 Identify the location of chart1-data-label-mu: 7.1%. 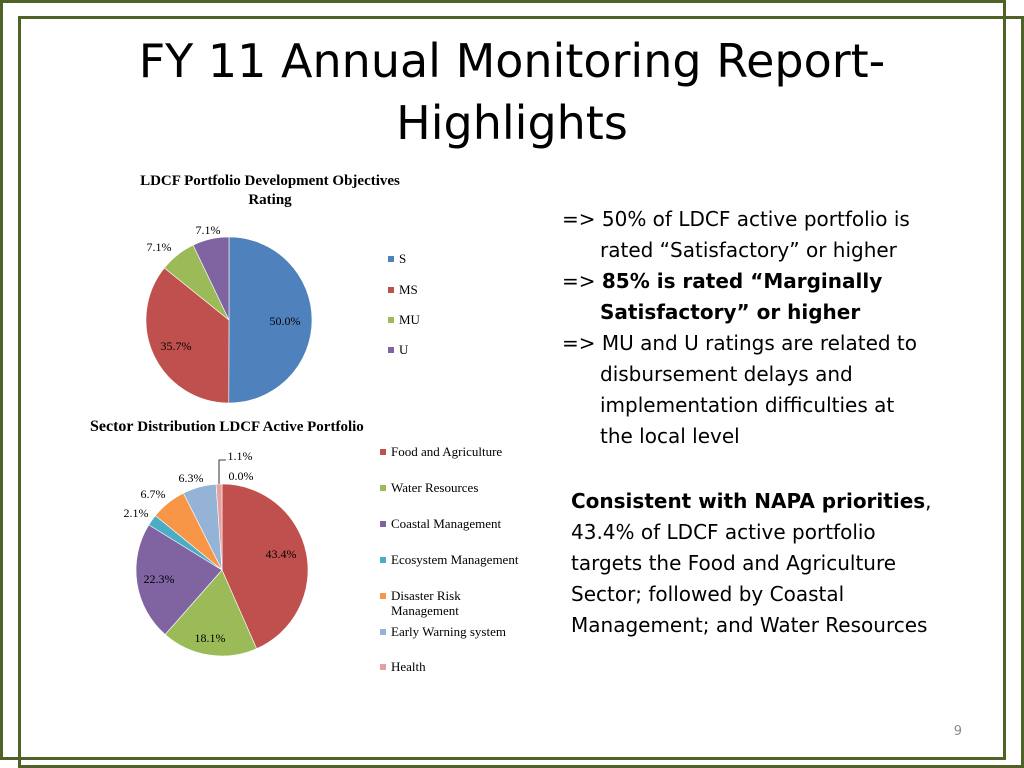
(159, 247).